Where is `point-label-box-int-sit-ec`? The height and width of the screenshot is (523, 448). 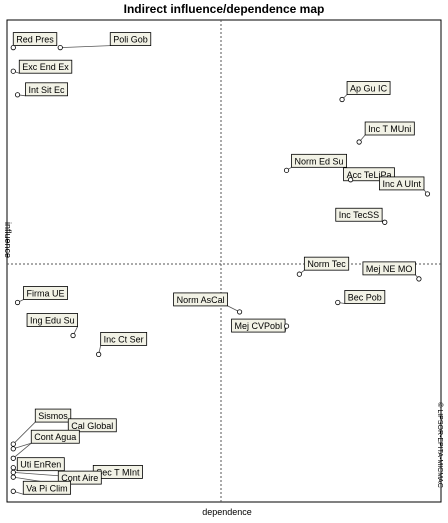
point-label-box-int-sit-ec is located at coordinates (46, 89).